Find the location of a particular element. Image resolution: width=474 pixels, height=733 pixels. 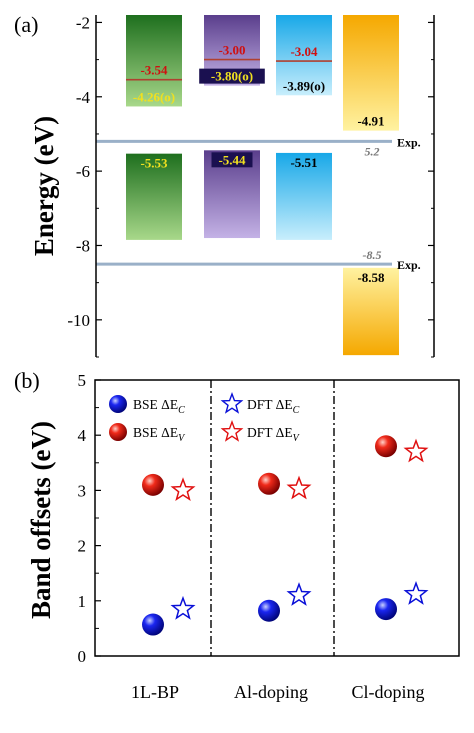

b-tick-label-0: 0 is located at coordinates (82, 656).